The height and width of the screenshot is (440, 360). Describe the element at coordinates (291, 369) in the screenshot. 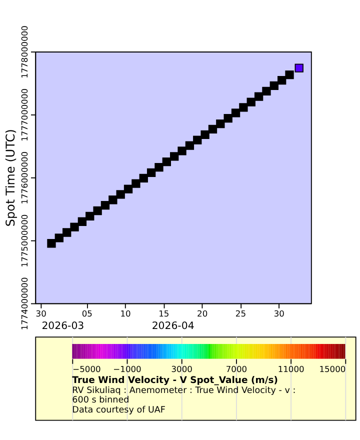

I see `color-bar-label: 11000` at that location.